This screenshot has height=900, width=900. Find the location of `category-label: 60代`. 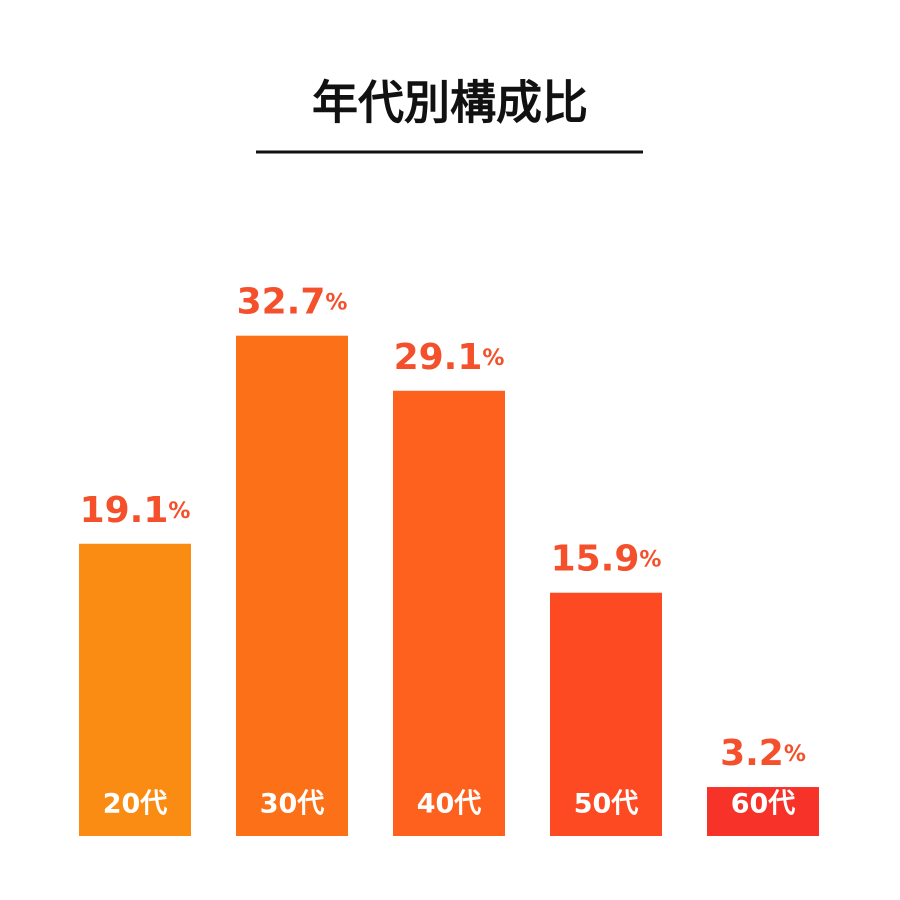

category-label: 60代 is located at coordinates (763, 804).